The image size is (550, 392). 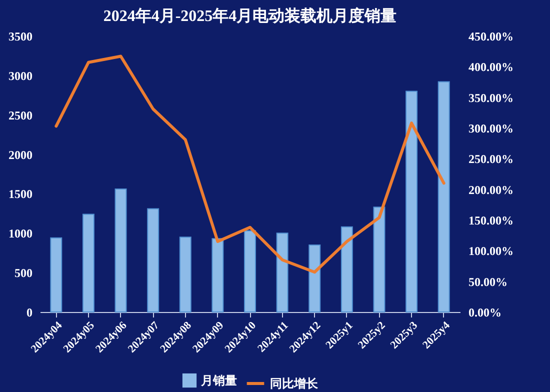 I want to click on y-tick-label: 0, so click(x=29, y=313).